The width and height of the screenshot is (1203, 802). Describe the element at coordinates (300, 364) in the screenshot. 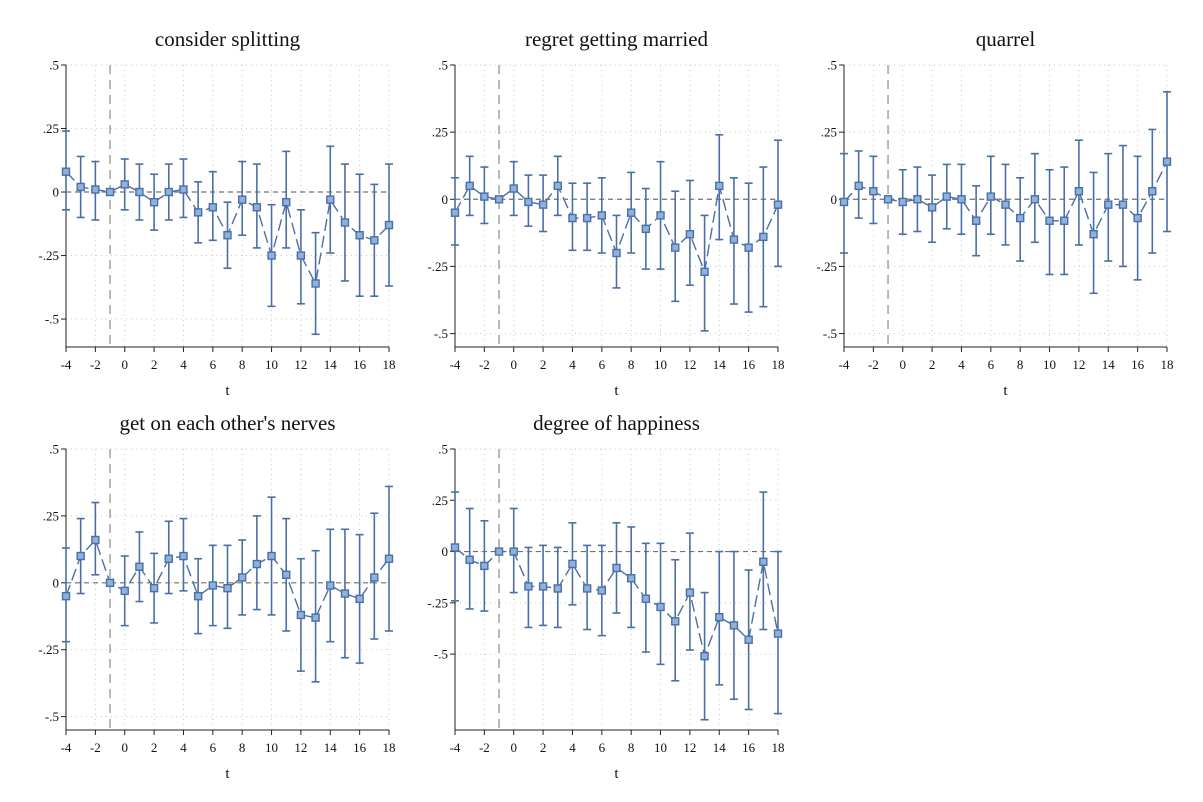

I see `x-tick-label: 12` at that location.